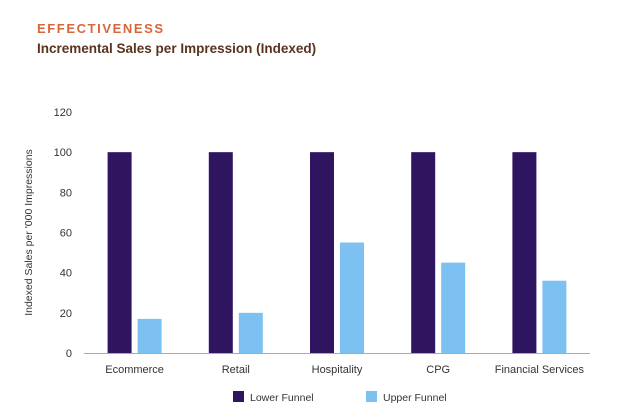  What do you see at coordinates (524, 252) in the screenshot?
I see `lower-funnel-bar-financial-services` at bounding box center [524, 252].